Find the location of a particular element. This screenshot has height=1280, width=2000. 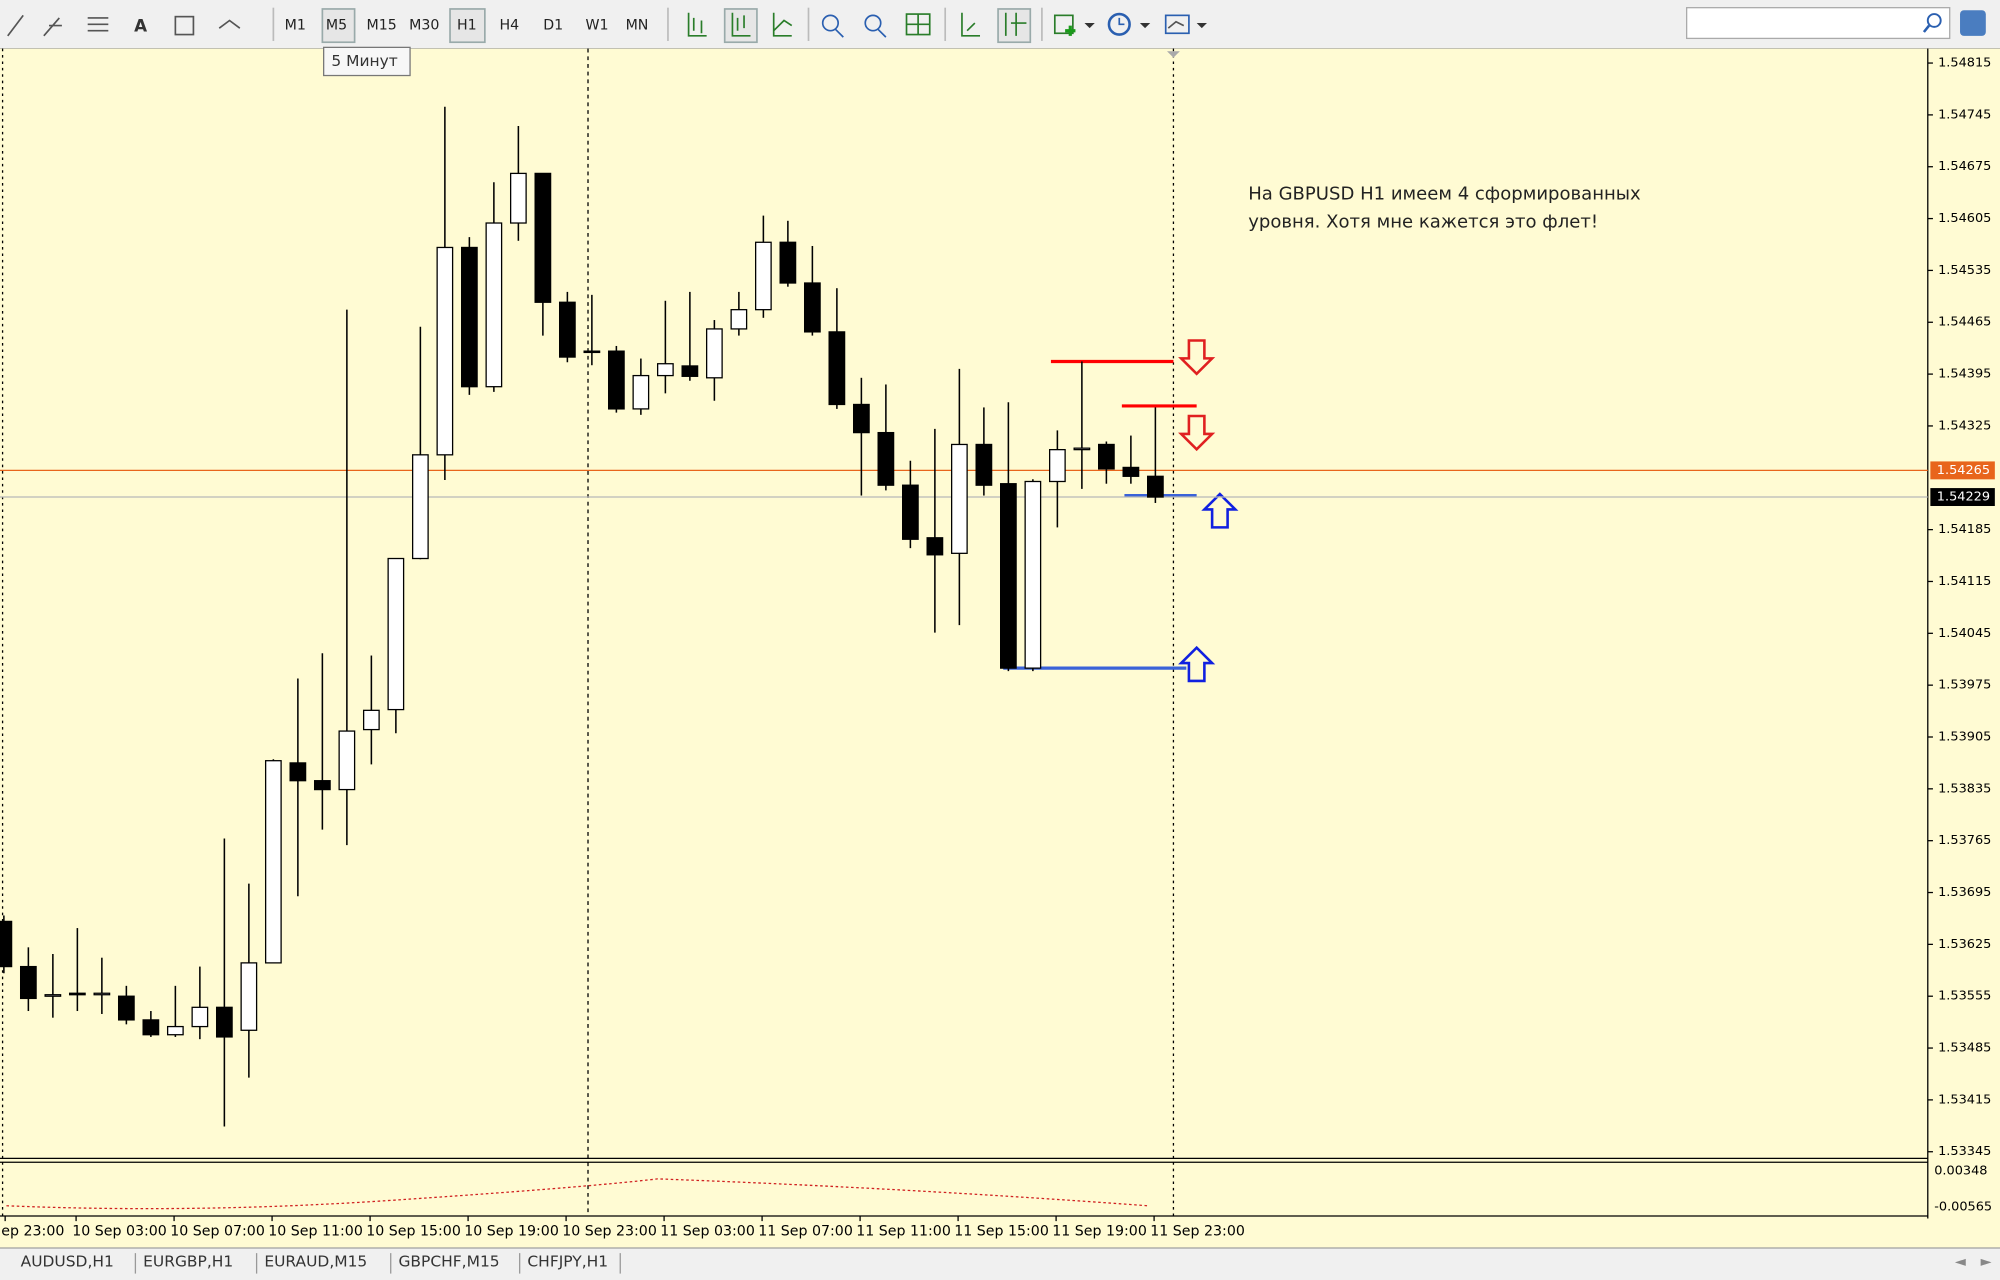

timeframe-button: H1 is located at coordinates (467, 26).